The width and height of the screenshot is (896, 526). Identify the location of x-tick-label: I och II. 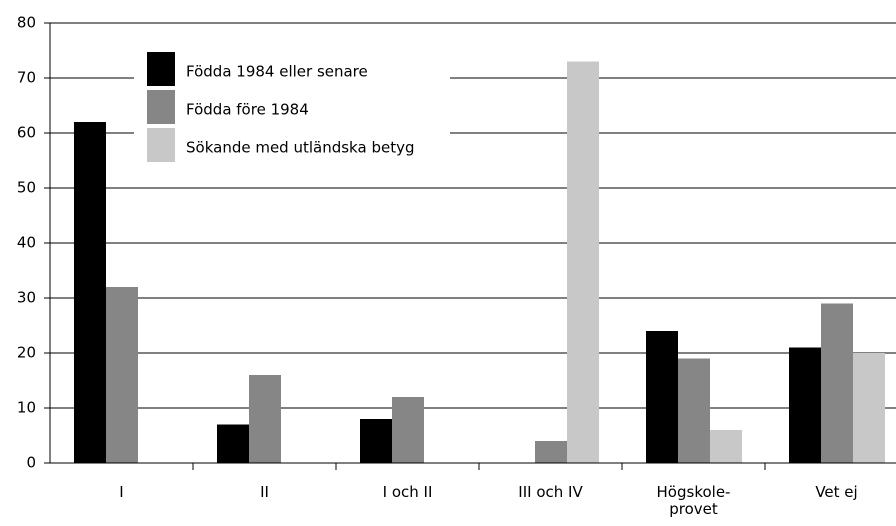
(407, 492).